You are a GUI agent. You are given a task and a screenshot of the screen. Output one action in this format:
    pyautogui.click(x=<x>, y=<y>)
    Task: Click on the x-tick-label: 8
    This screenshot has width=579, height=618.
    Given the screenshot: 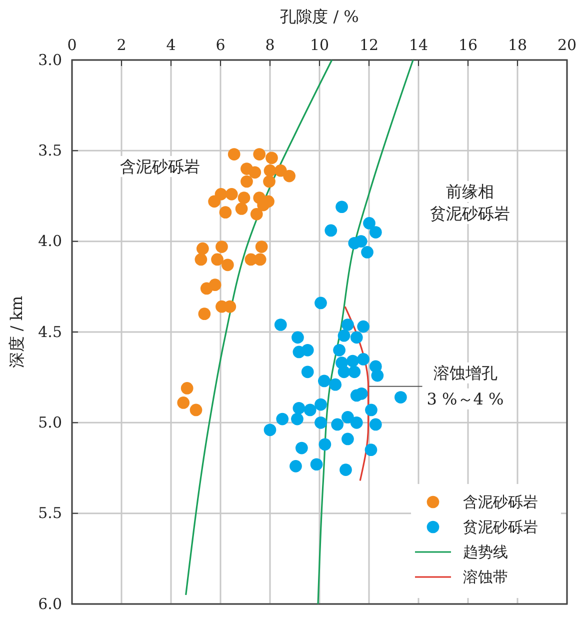 What is the action you would take?
    pyautogui.click(x=270, y=45)
    